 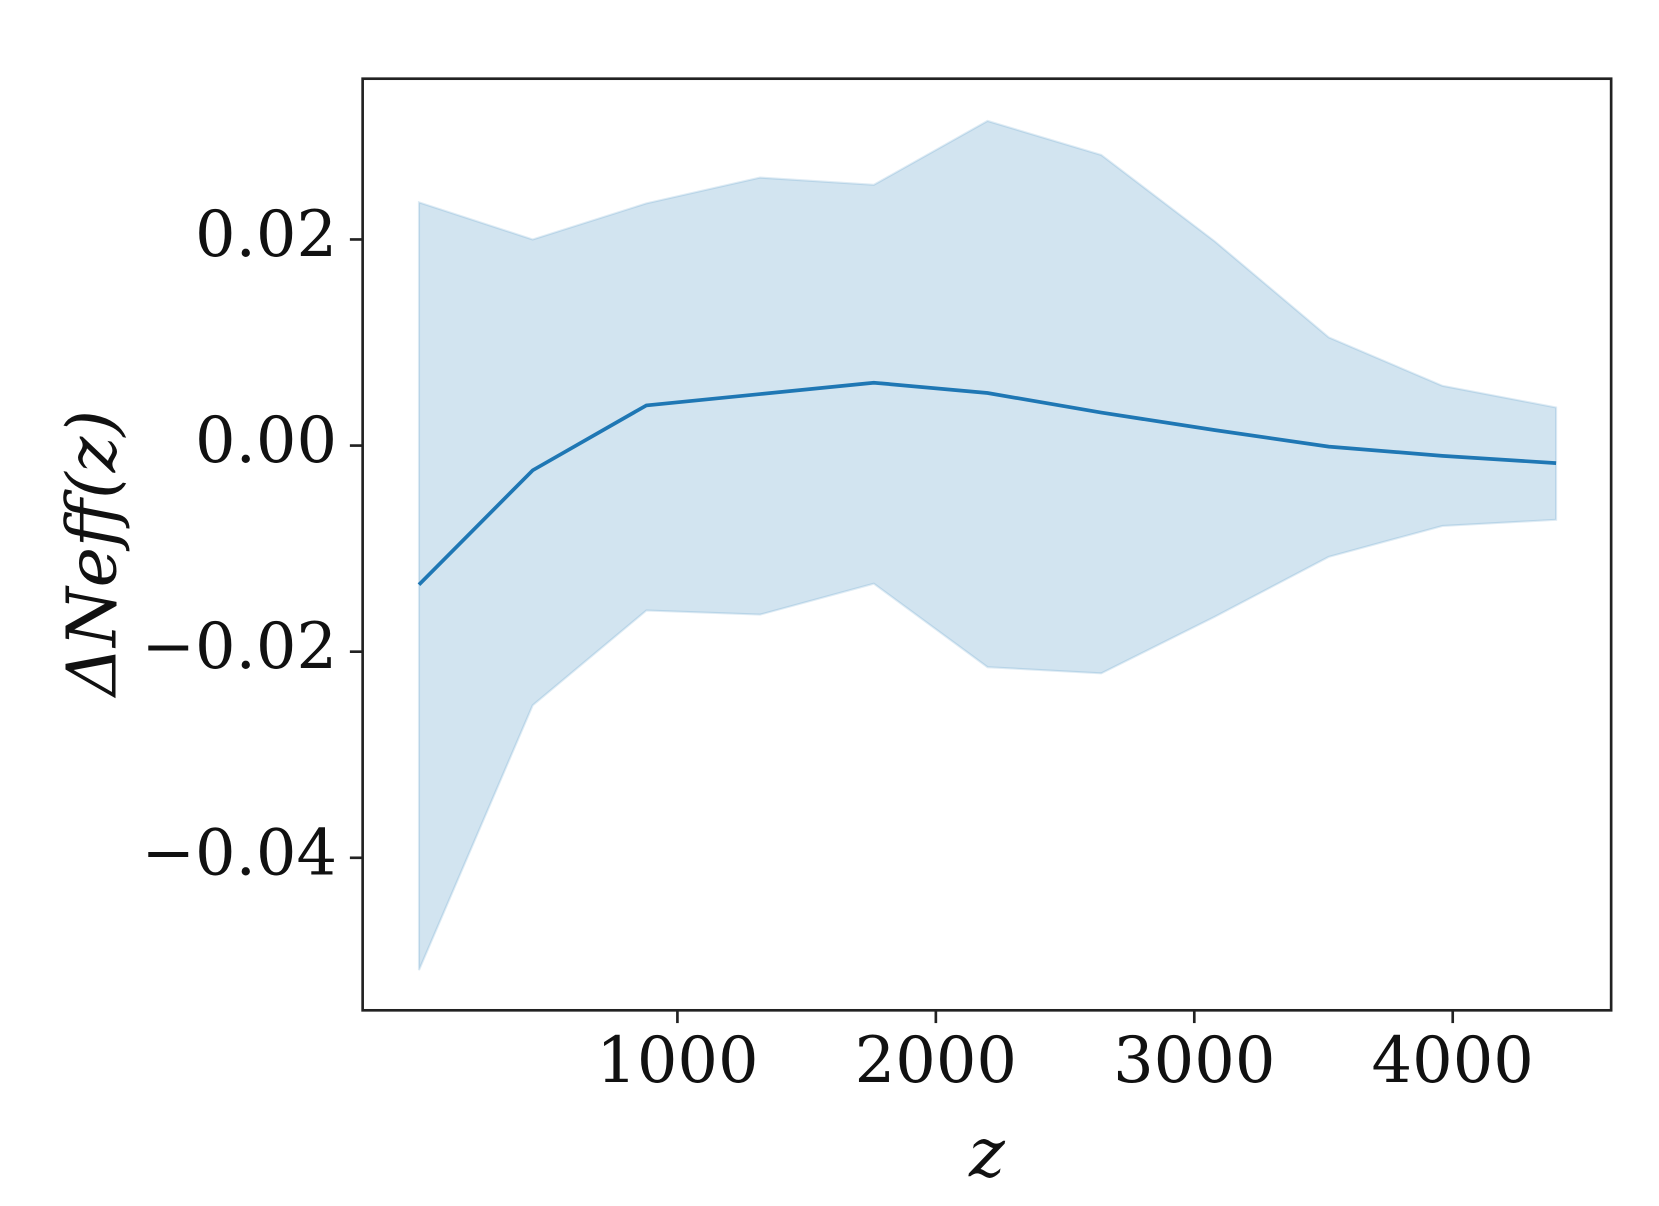 What do you see at coordinates (1453, 1061) in the screenshot?
I see `x-tick-label: 4000` at bounding box center [1453, 1061].